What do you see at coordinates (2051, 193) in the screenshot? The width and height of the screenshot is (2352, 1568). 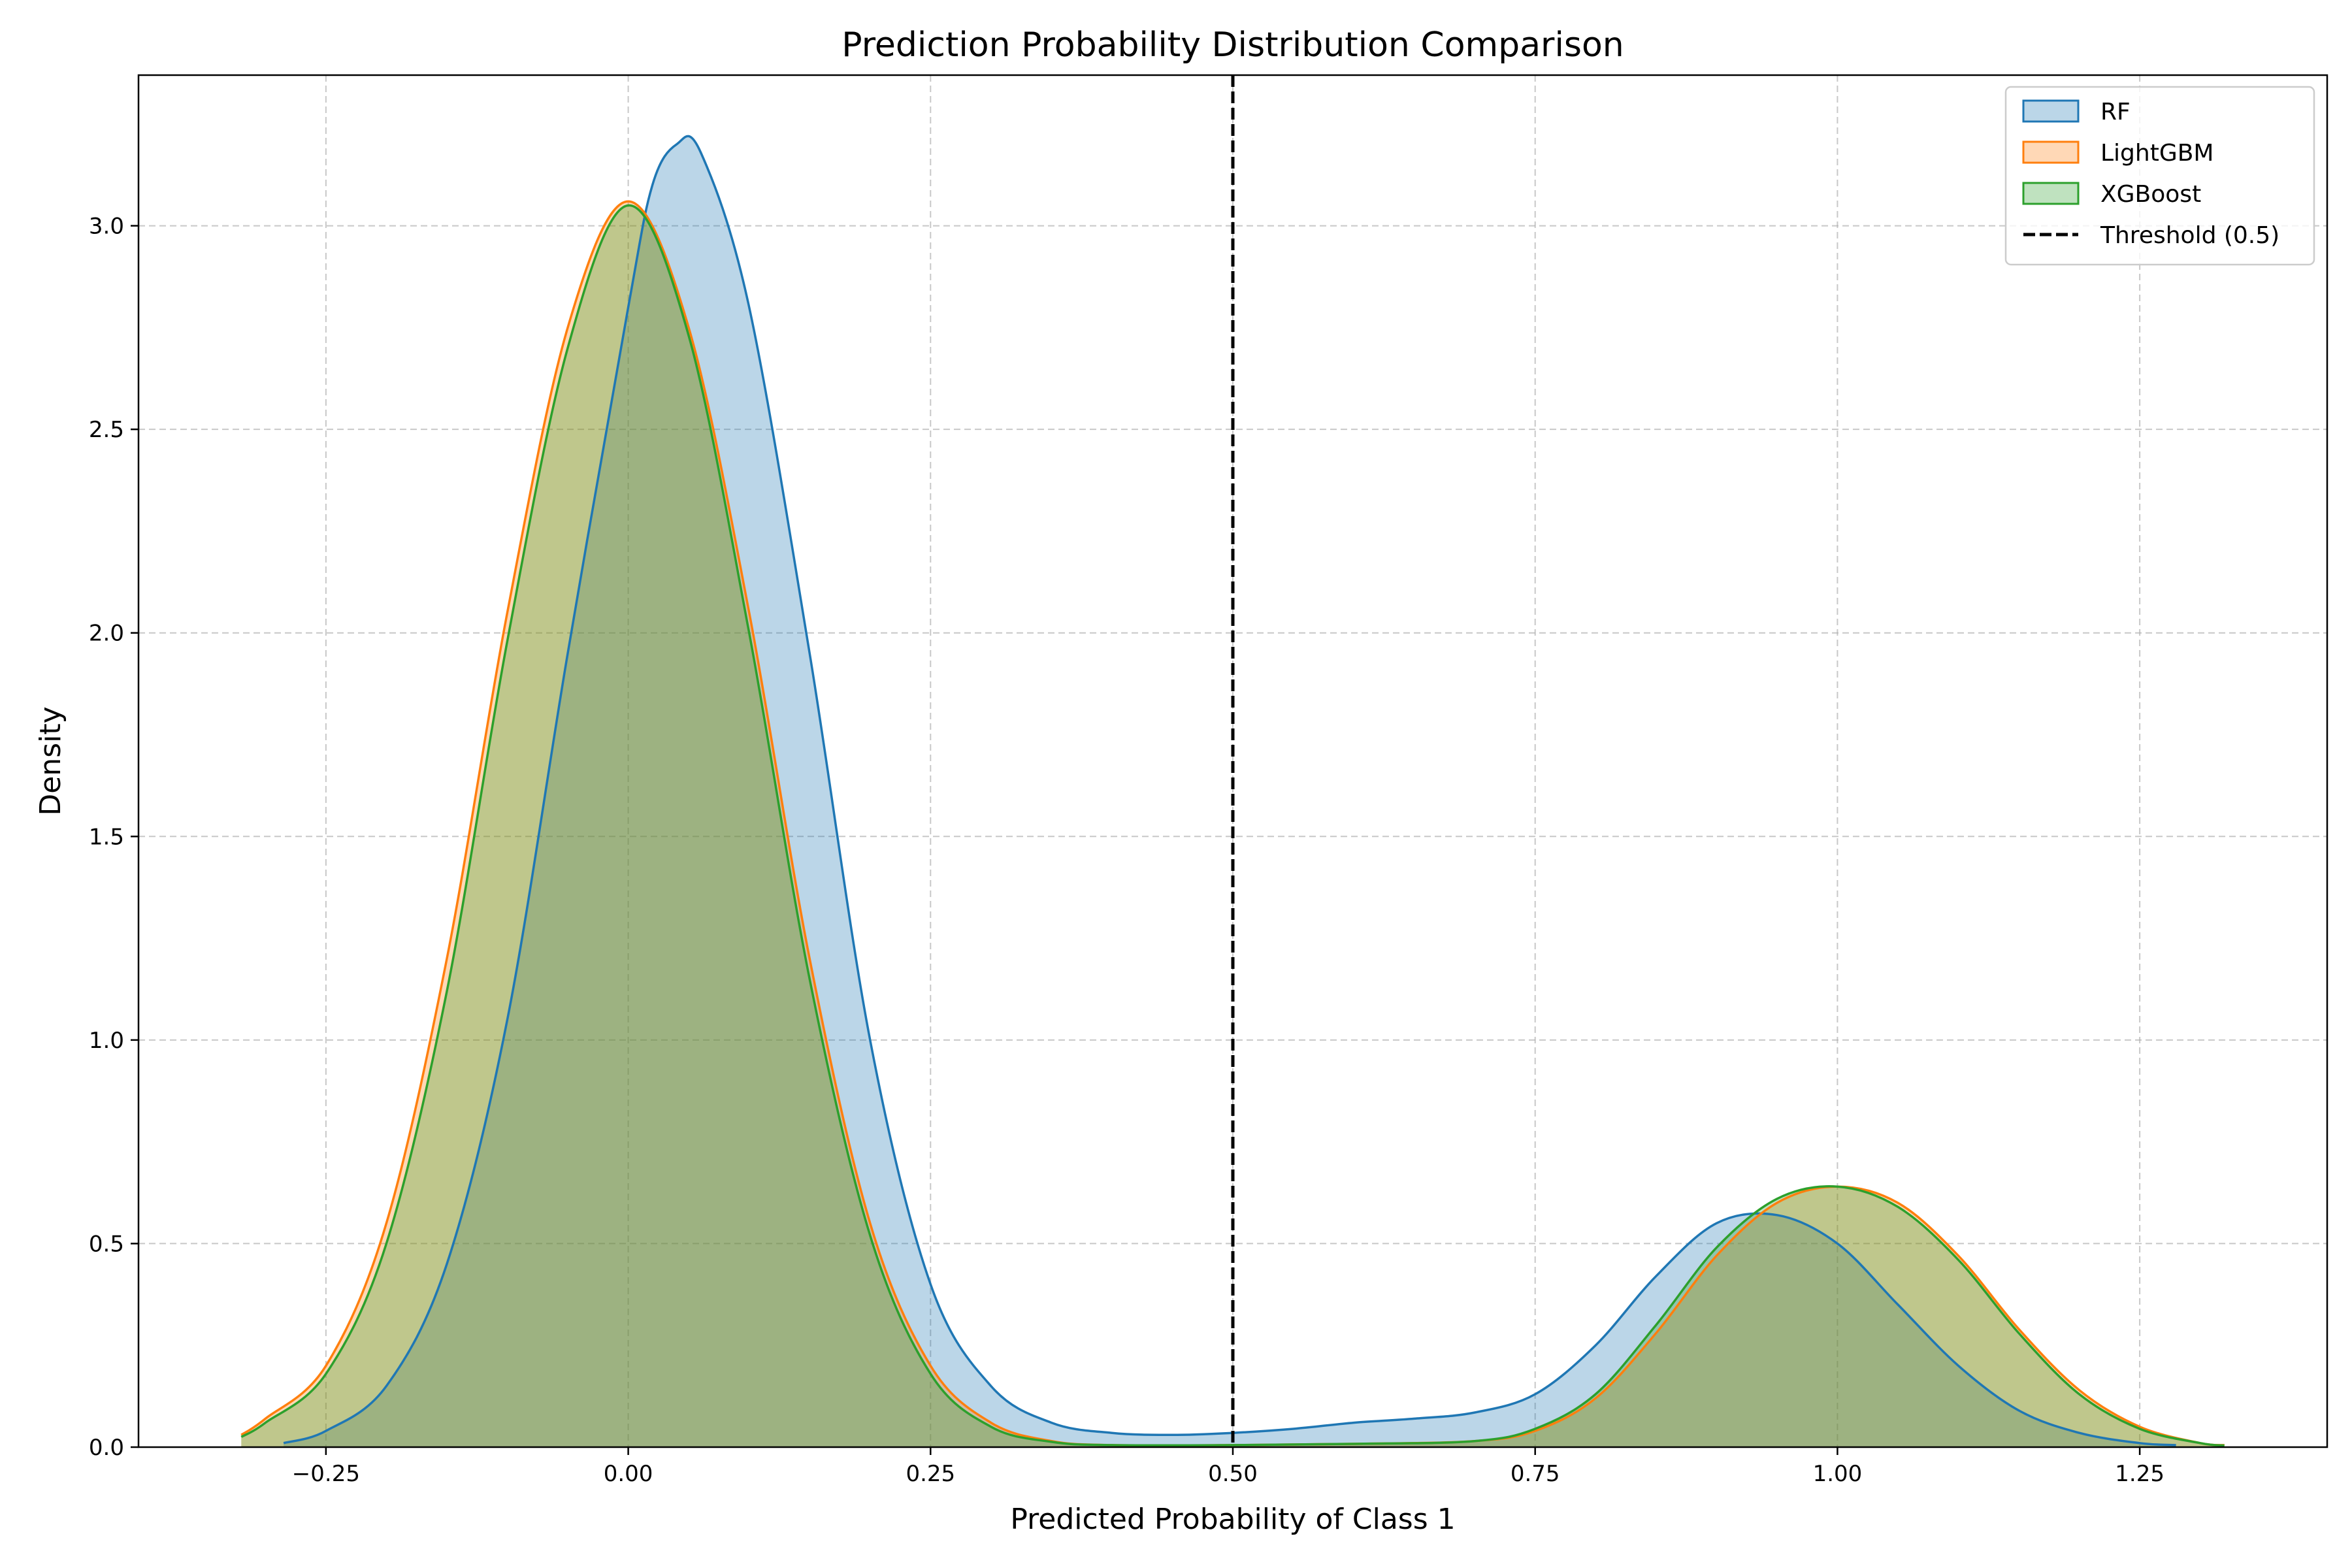 I see `legend-swatch-xgboost` at bounding box center [2051, 193].